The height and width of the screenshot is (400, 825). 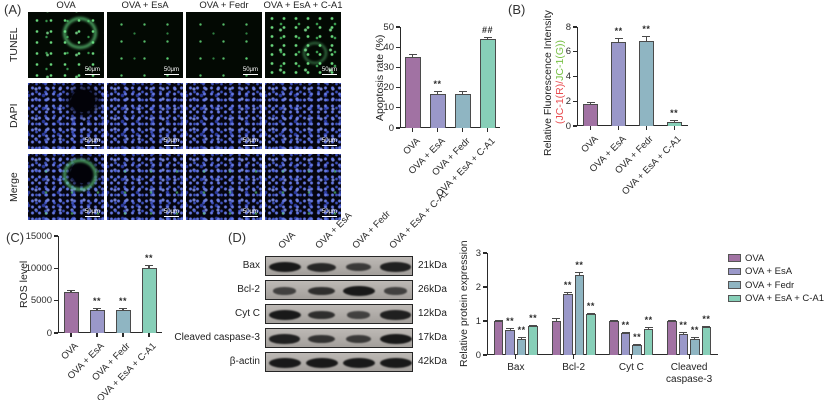 What do you see at coordinates (568, 76) in the screenshot?
I see `y-tick-label: 4` at bounding box center [568, 76].